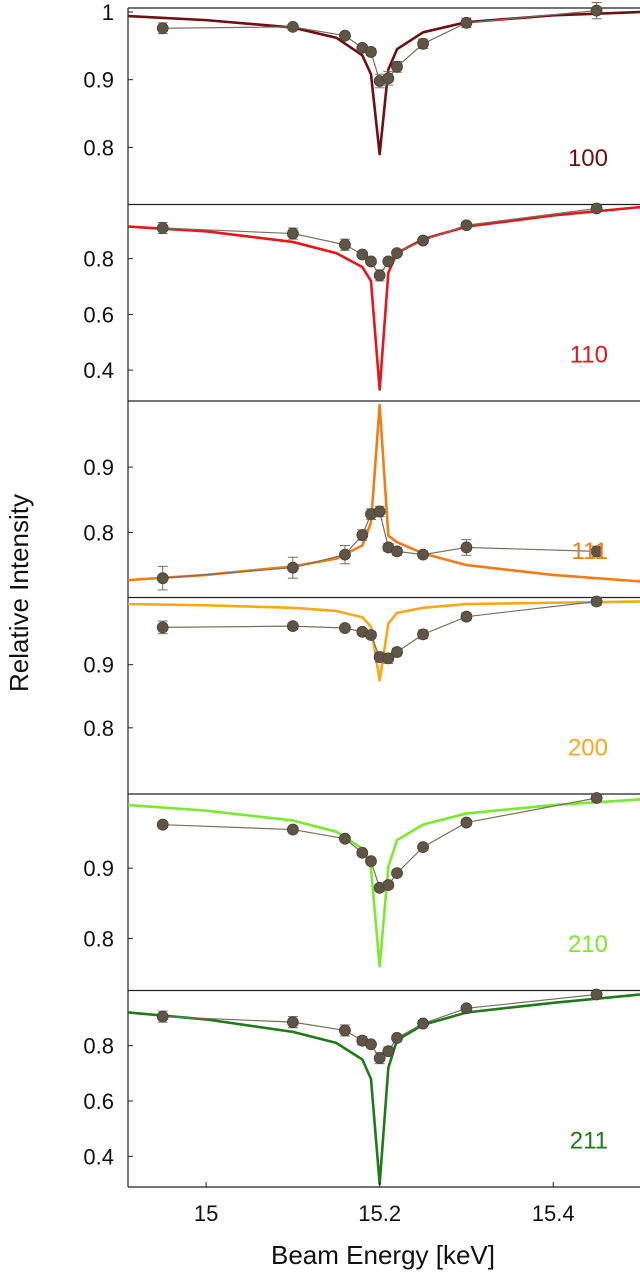 The width and height of the screenshot is (640, 1281). I want to click on panel-label: 100, so click(588, 158).